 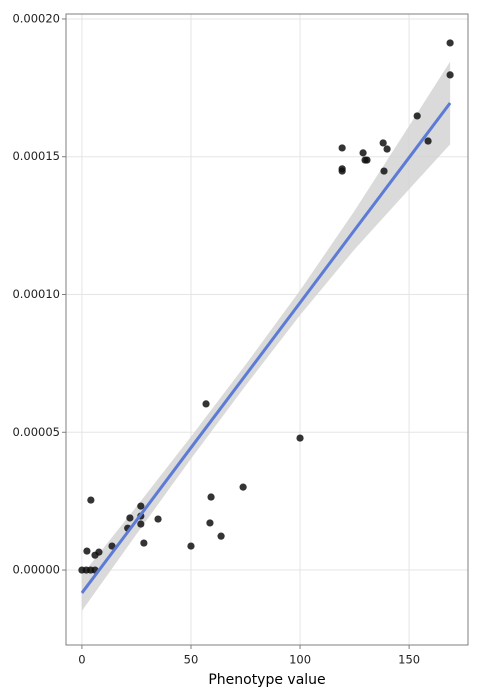 I want to click on x-tick-label: 50, so click(x=191, y=660).